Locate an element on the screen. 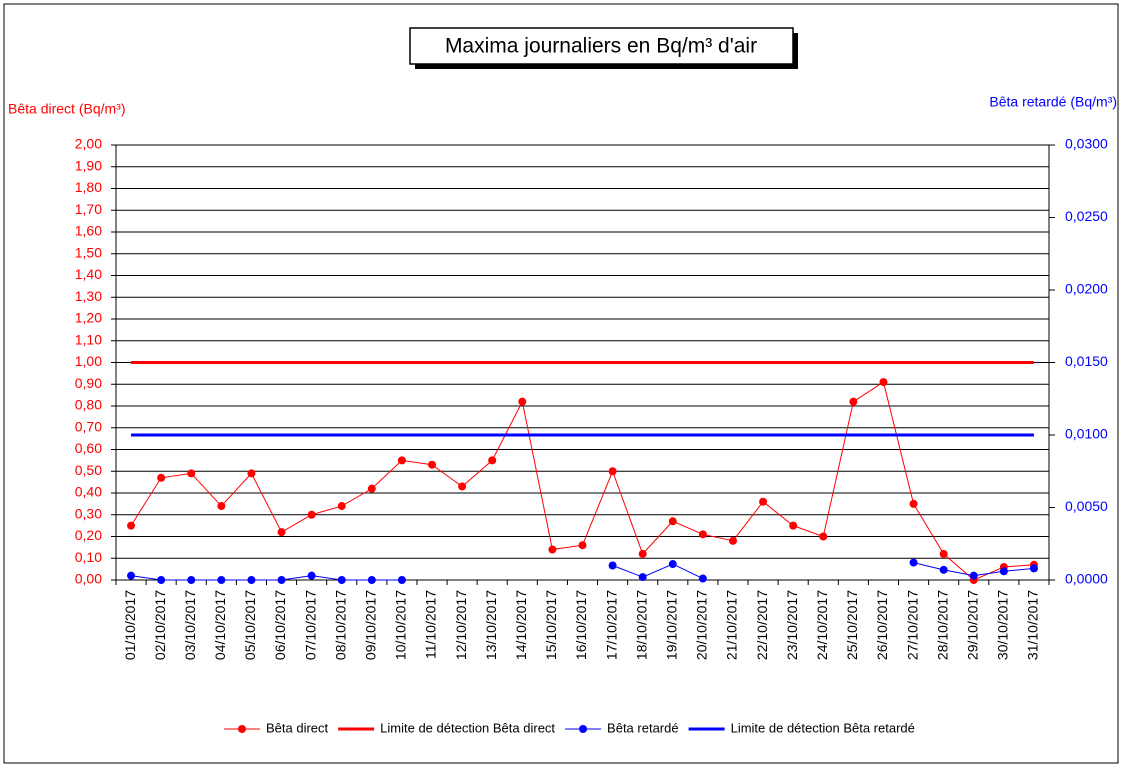 The width and height of the screenshot is (1122, 767). y2-tick-label: 0,0100 is located at coordinates (1086, 434).